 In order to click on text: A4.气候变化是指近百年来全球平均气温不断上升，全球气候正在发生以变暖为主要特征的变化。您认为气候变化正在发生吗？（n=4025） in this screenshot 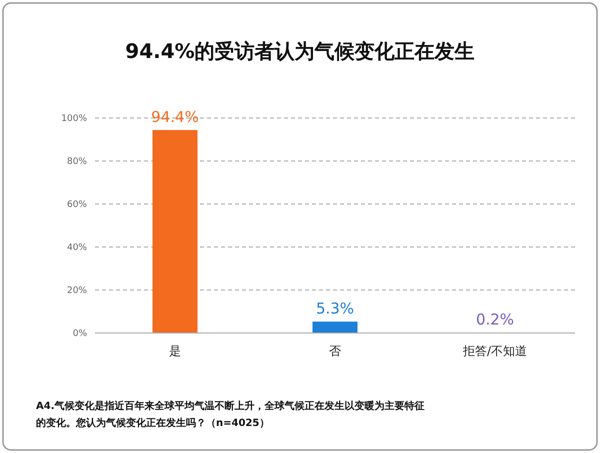, I will do `click(231, 415)`.